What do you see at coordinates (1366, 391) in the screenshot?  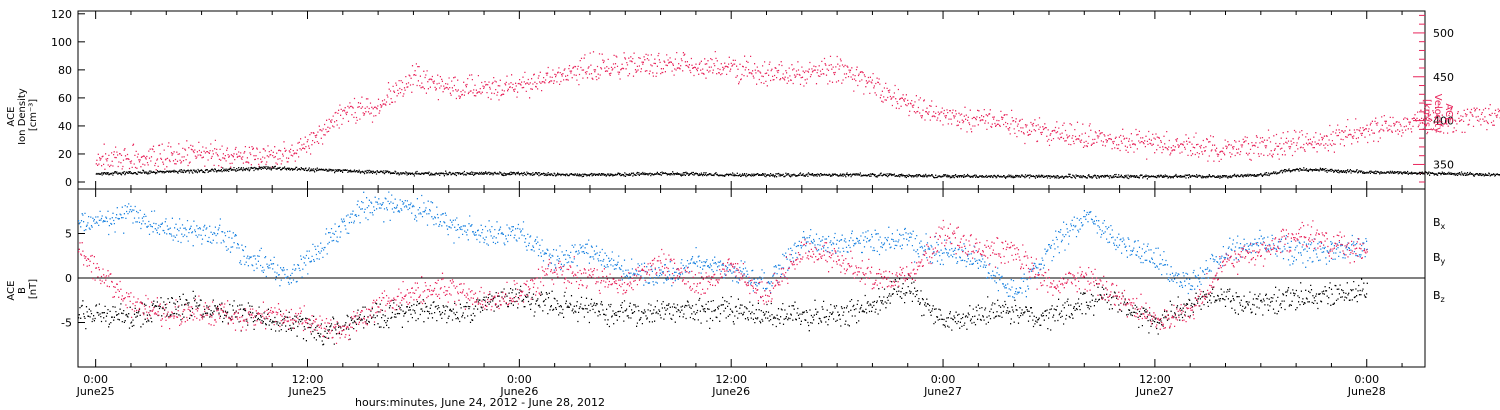 I see `x-tick-date-6: June28` at bounding box center [1366, 391].